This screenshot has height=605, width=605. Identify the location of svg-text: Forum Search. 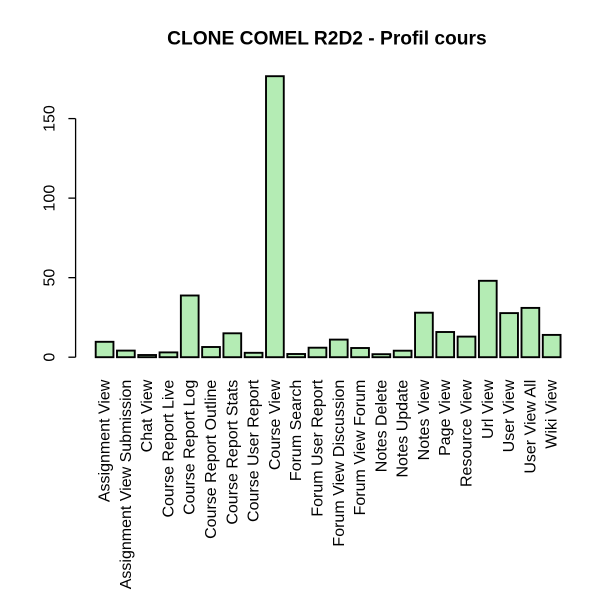
(296, 430).